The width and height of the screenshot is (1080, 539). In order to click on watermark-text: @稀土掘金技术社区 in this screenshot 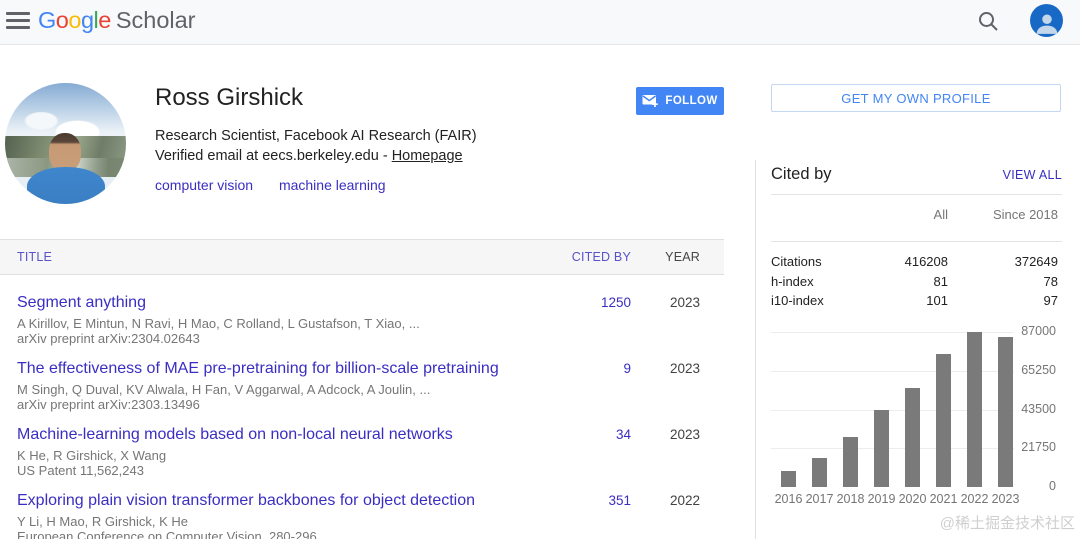, I will do `click(1007, 523)`.